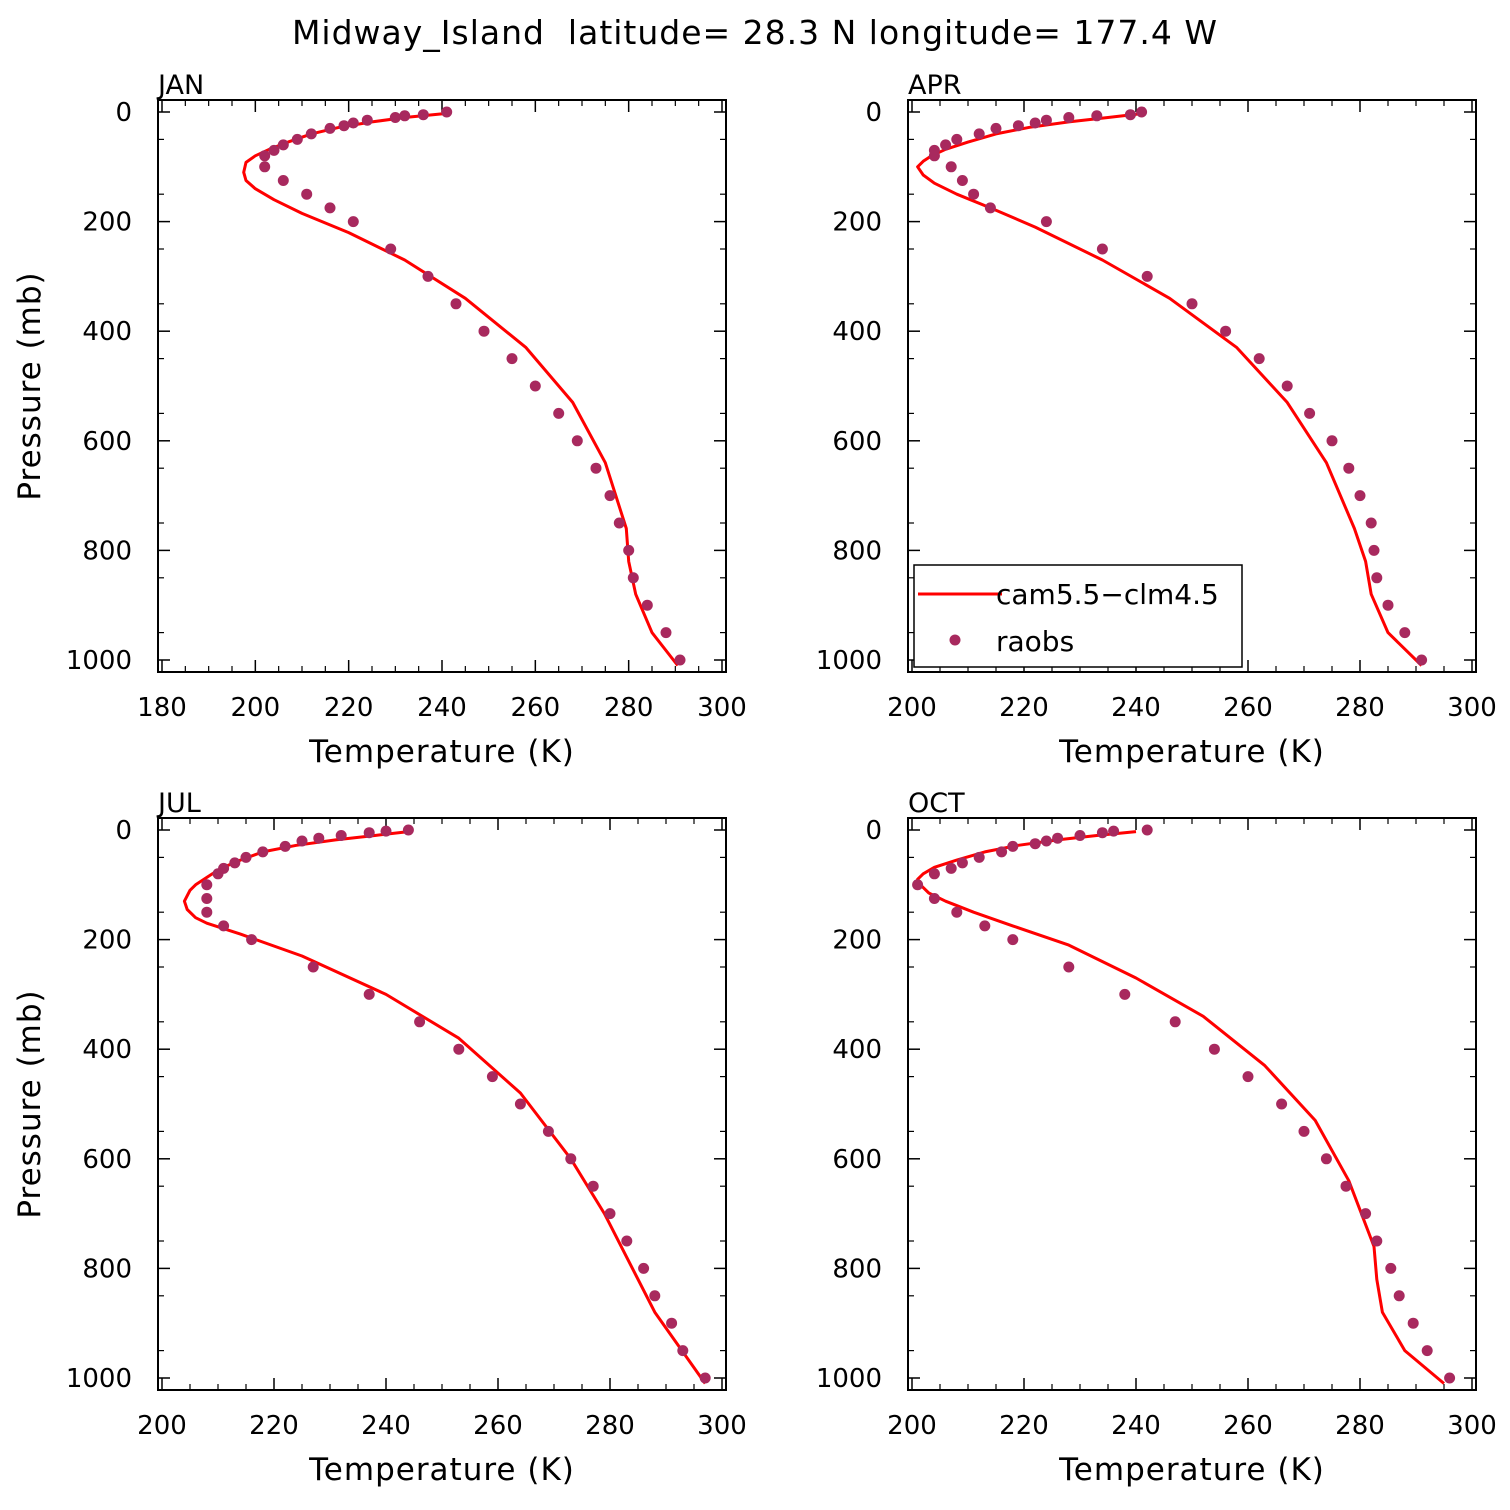  What do you see at coordinates (936, 803) in the screenshot?
I see `panel-label: OCT` at bounding box center [936, 803].